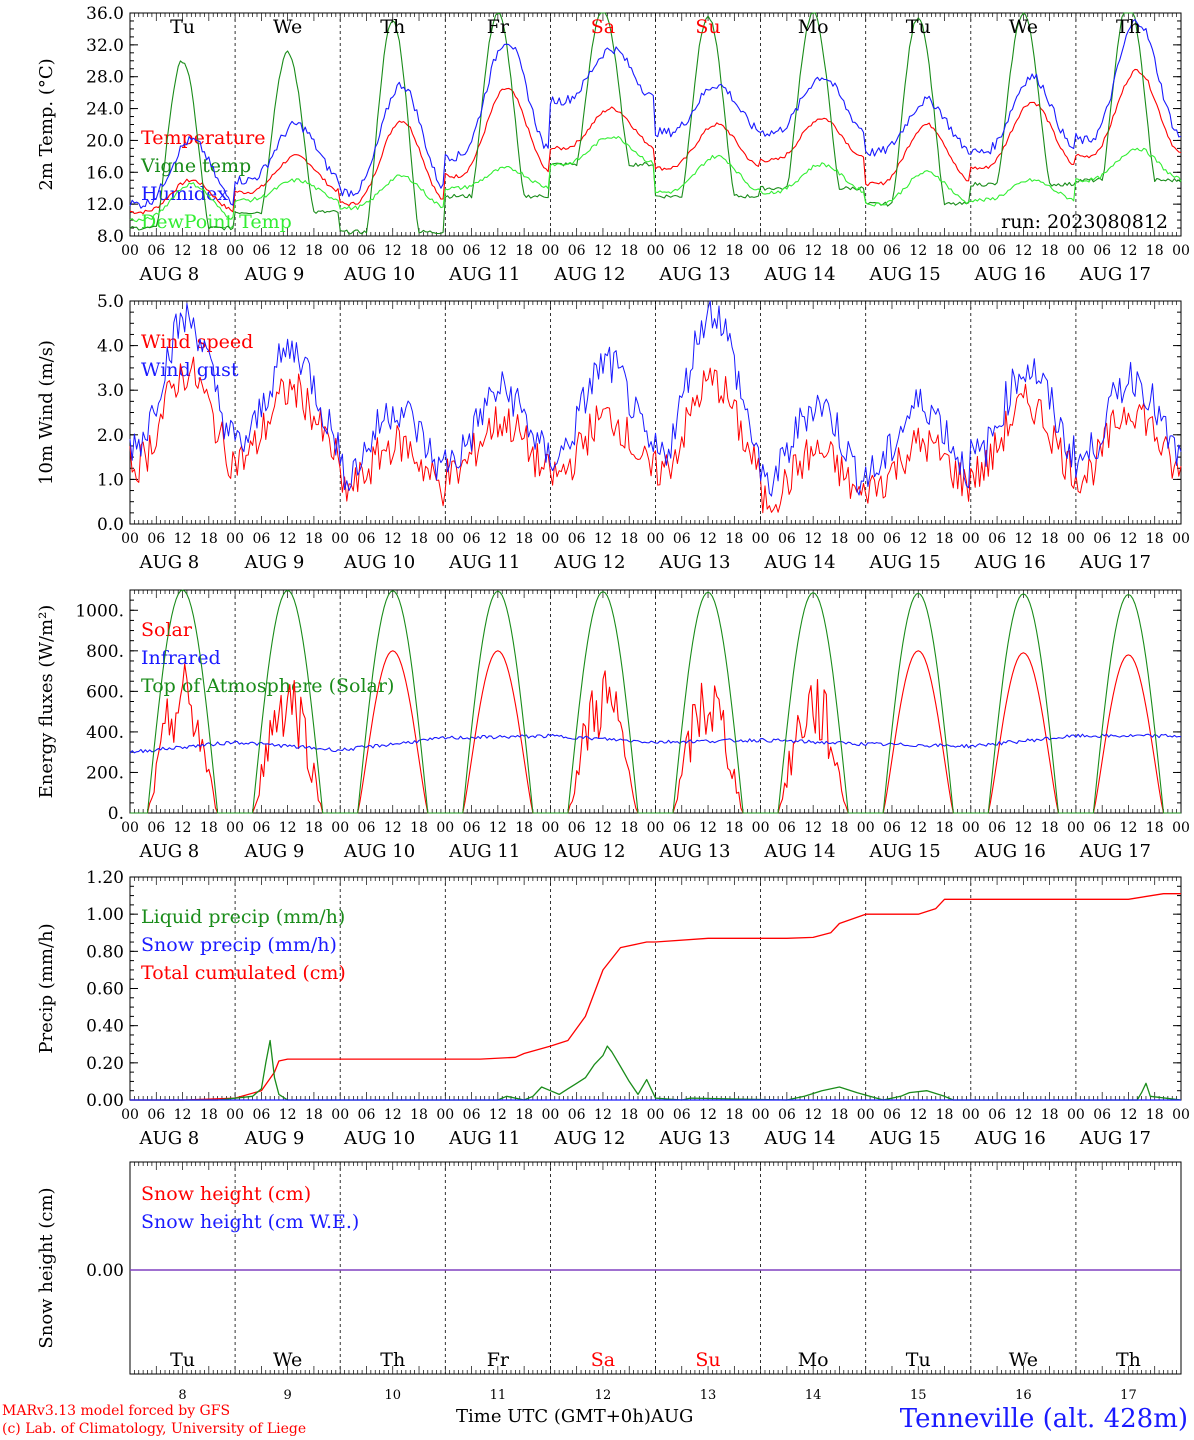 Image resolution: width=1194 pixels, height=1440 pixels. I want to click on weekday-label: We, so click(287, 27).